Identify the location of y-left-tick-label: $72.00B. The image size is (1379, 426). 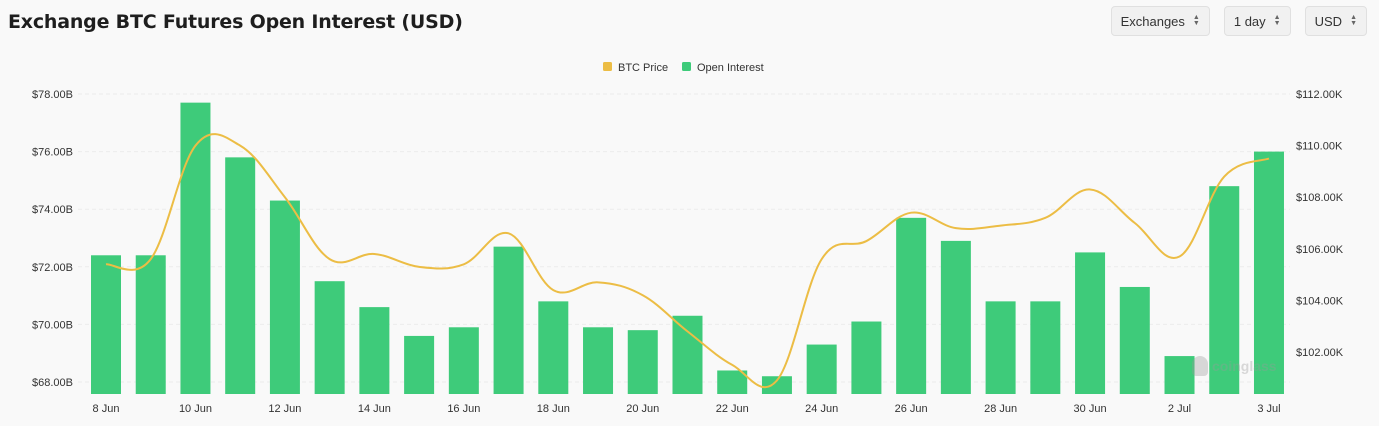
(52, 268).